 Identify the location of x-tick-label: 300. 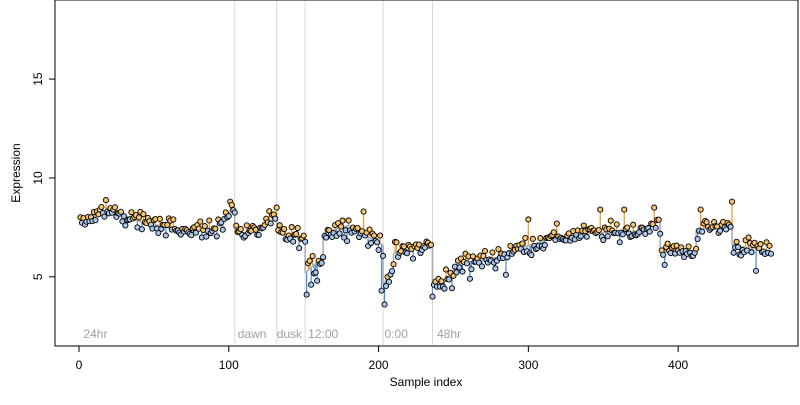
(528, 365).